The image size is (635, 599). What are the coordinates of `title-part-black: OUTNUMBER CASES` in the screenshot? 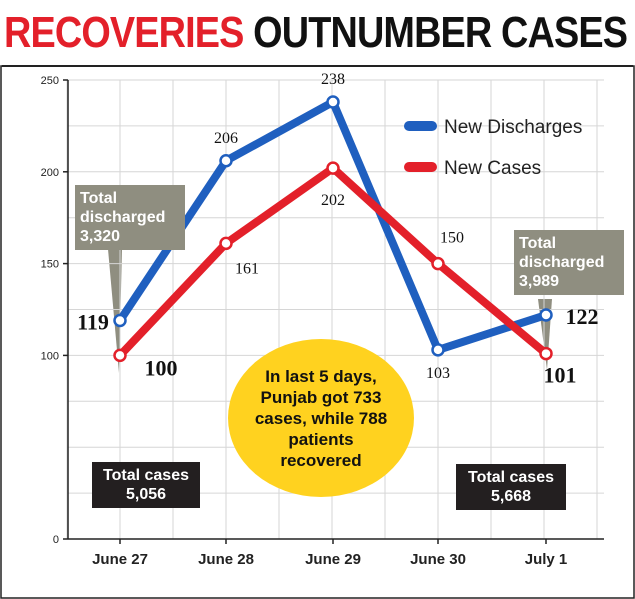 It's located at (440, 32).